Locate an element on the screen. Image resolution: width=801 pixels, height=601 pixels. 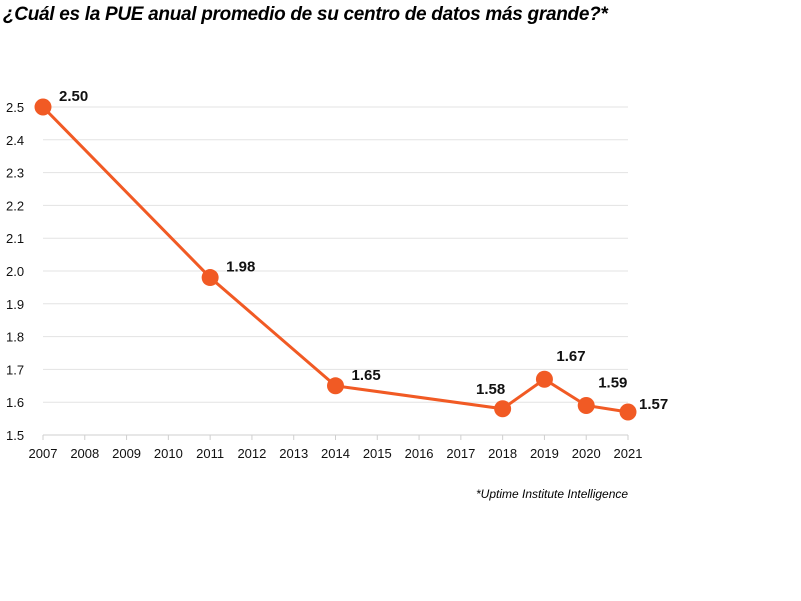
data-label: 1.65 is located at coordinates (366, 375).